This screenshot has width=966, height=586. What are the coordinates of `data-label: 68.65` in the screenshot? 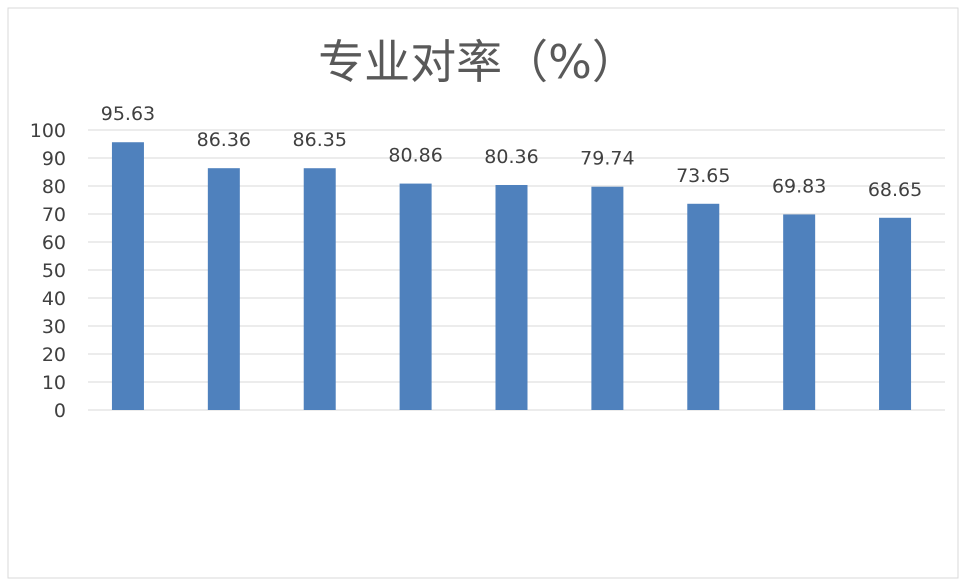 It's located at (895, 190).